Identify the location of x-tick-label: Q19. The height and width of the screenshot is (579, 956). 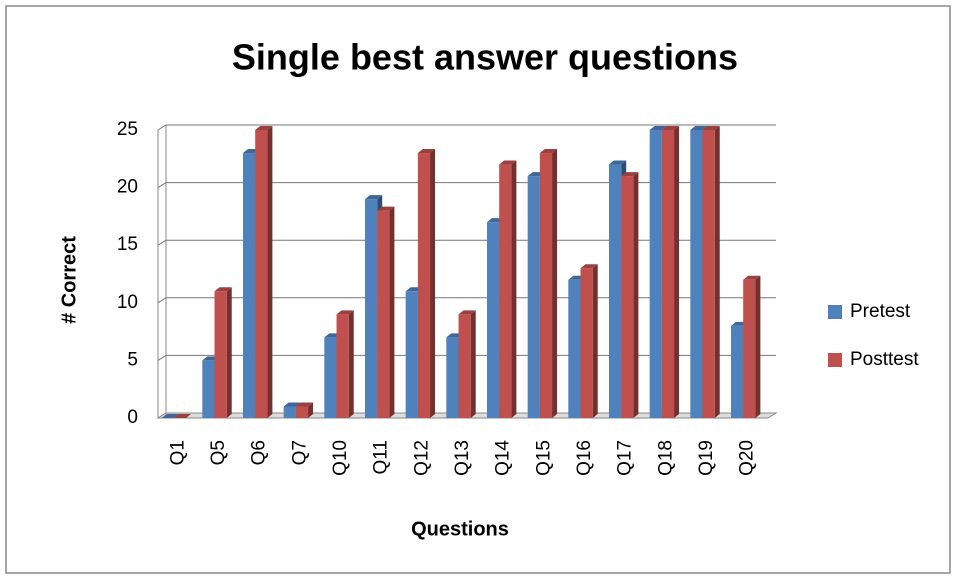
(706, 458).